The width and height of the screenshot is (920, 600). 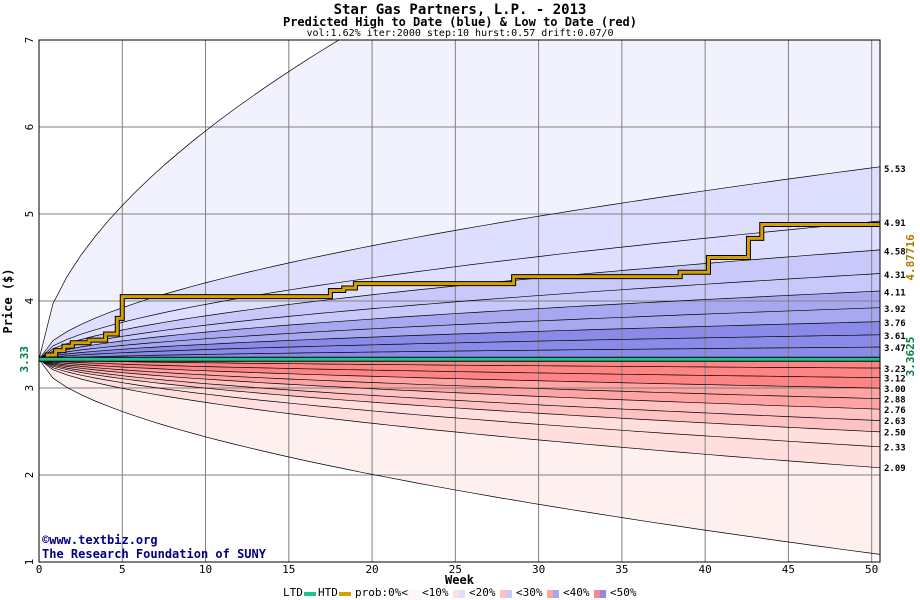 What do you see at coordinates (895, 224) in the screenshot?
I see `high-end-label: 4.91` at bounding box center [895, 224].